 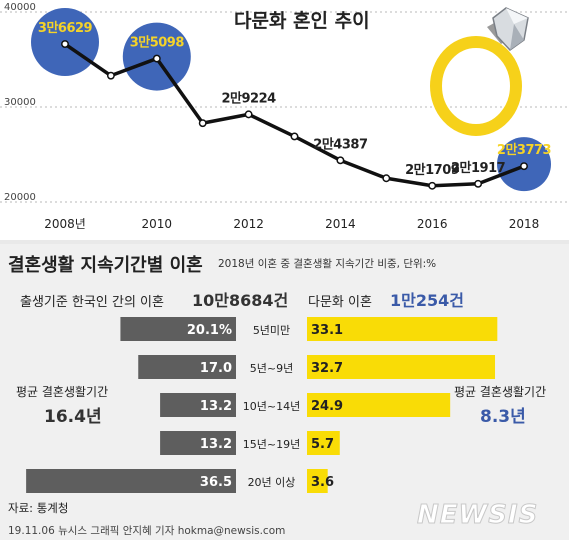 I want to click on left-group-total: 10만8684건, so click(x=240, y=300).